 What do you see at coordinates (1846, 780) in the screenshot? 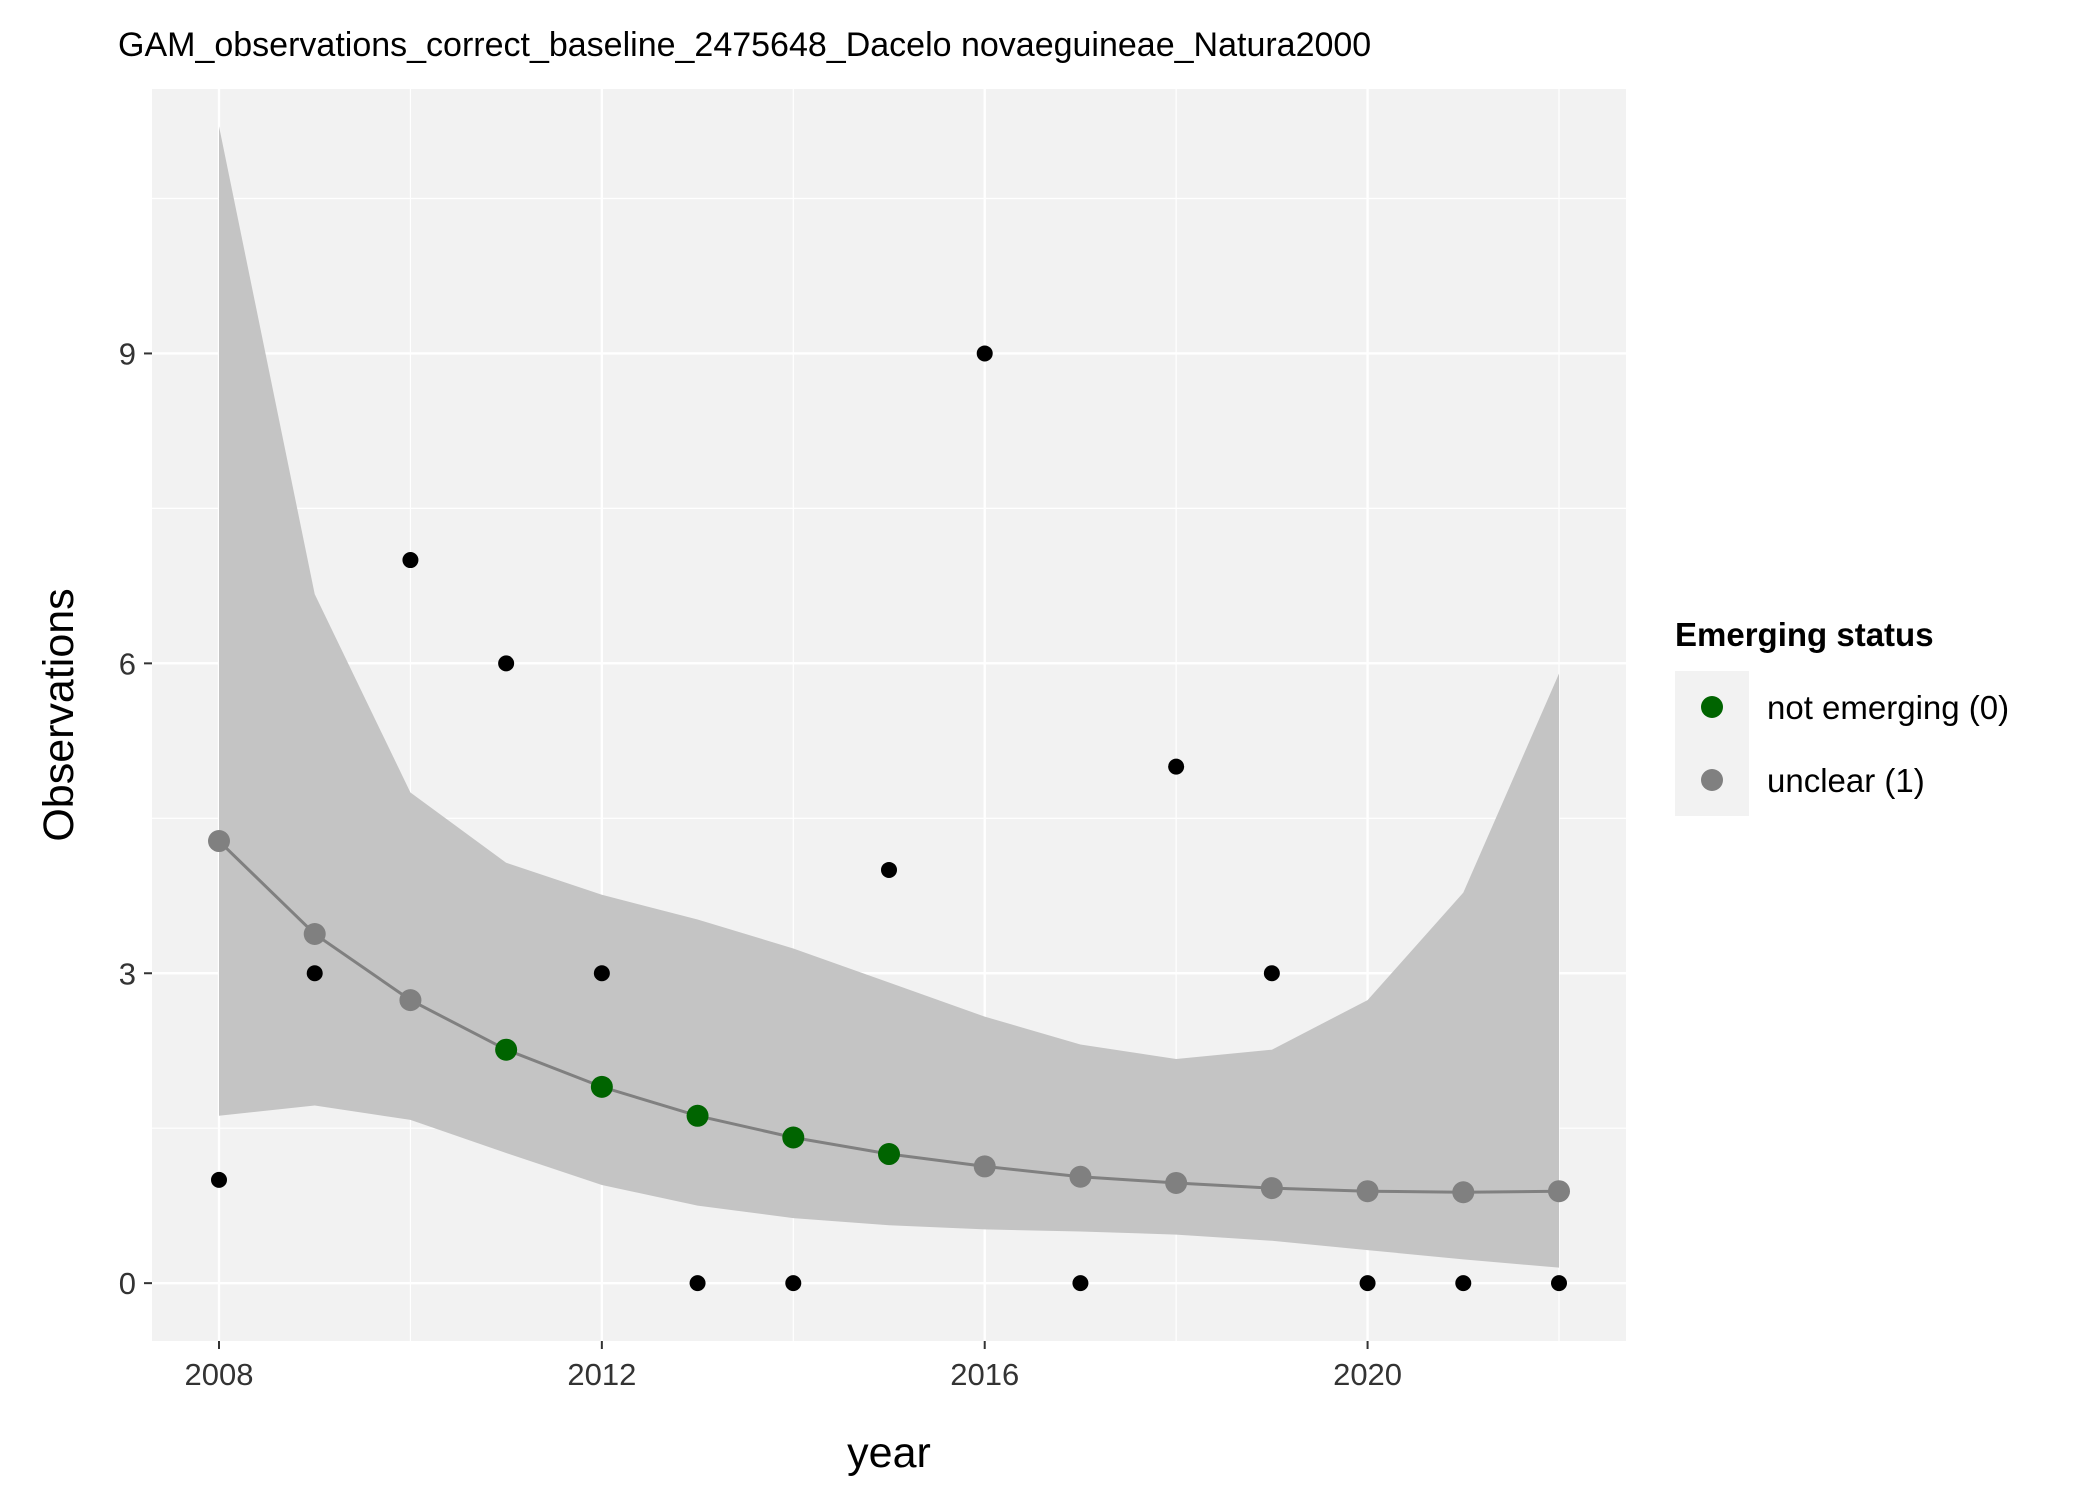
I see `legend-label-unclear: unclear (1)` at bounding box center [1846, 780].